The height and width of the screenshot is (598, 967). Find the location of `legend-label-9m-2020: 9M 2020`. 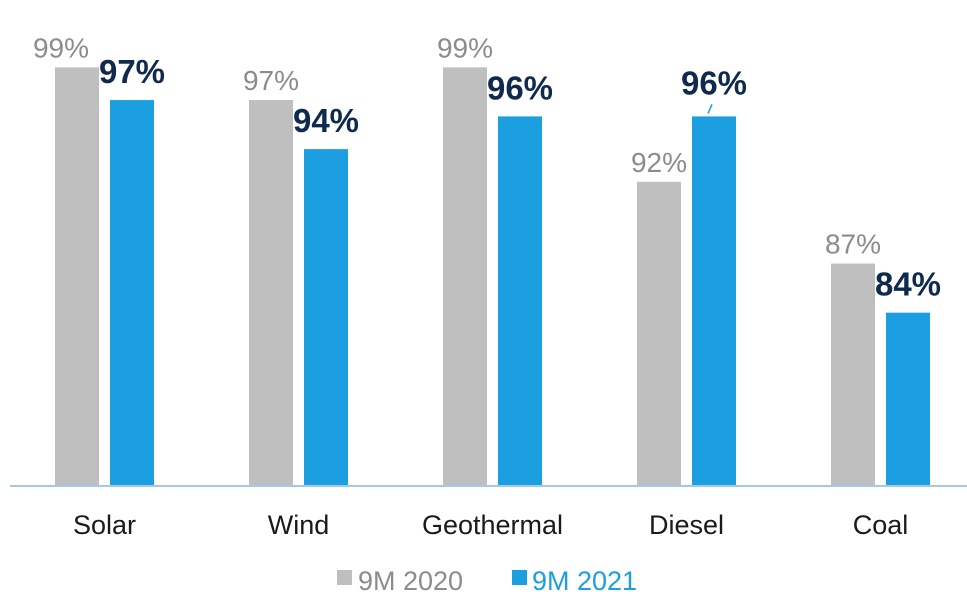

legend-label-9m-2020: 9M 2020 is located at coordinates (410, 581).